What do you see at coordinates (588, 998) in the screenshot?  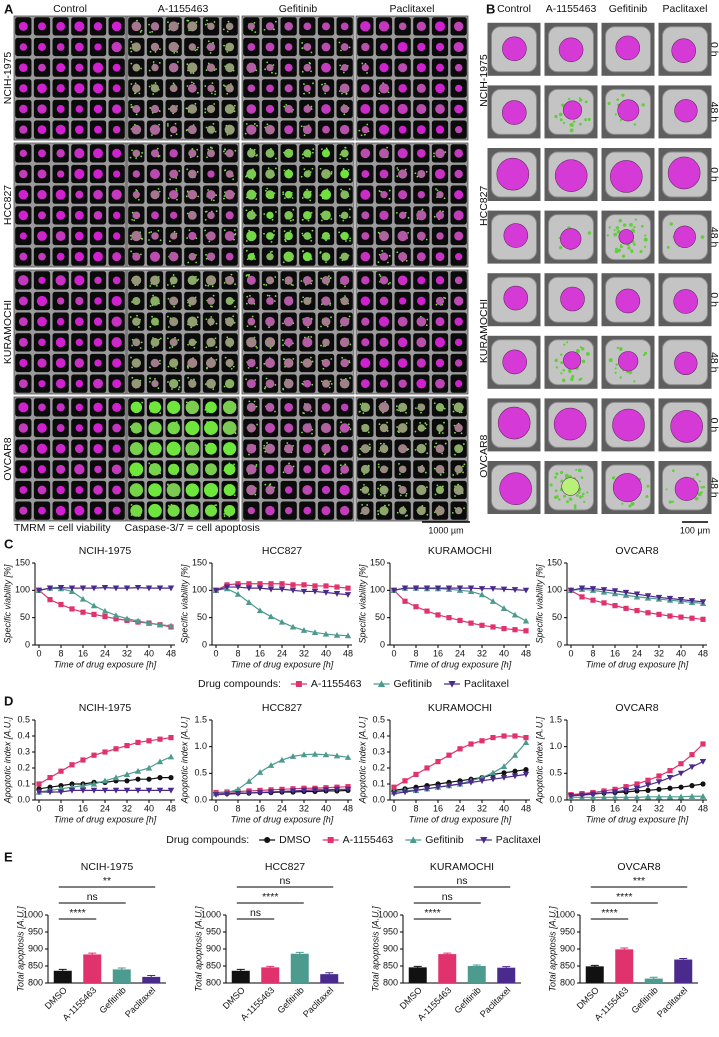 I see `x-tick-label: DMSO` at bounding box center [588, 998].